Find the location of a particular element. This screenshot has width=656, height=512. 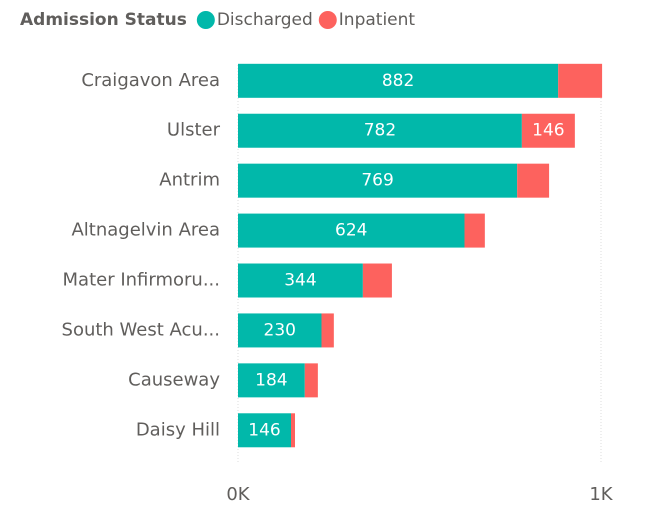

data-label: 624 is located at coordinates (351, 231).